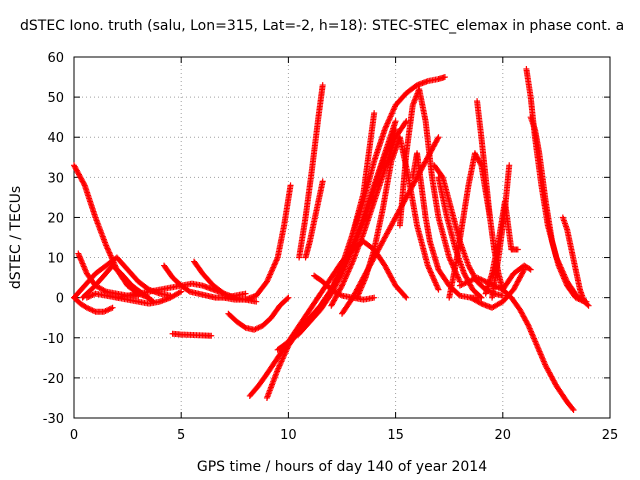 The height and width of the screenshot is (480, 640). Describe the element at coordinates (55, 178) in the screenshot. I see `y-tick-label: 30` at that location.